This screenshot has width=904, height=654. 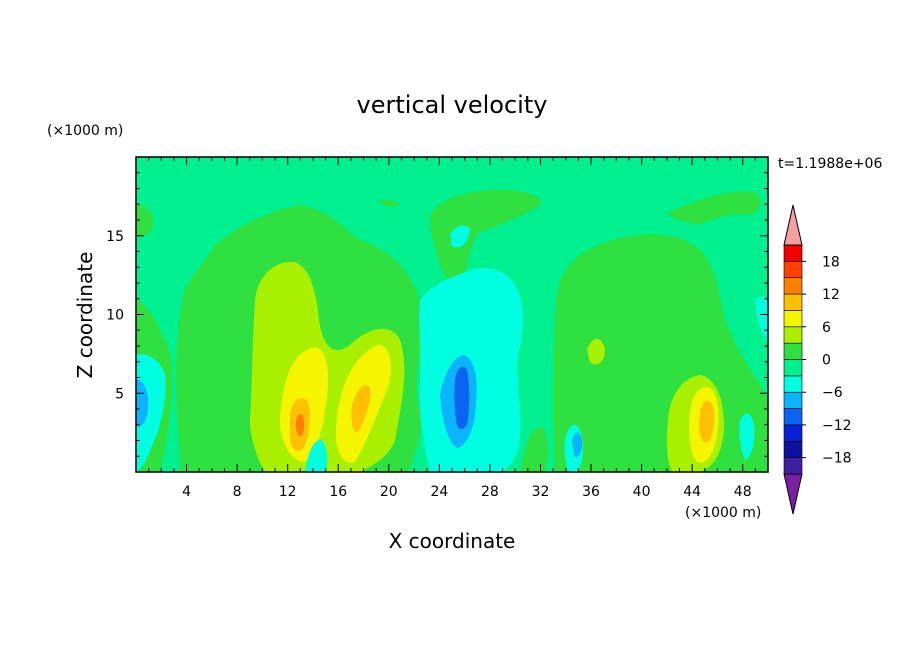 What do you see at coordinates (591, 492) in the screenshot?
I see `x-tick-label: 36` at bounding box center [591, 492].